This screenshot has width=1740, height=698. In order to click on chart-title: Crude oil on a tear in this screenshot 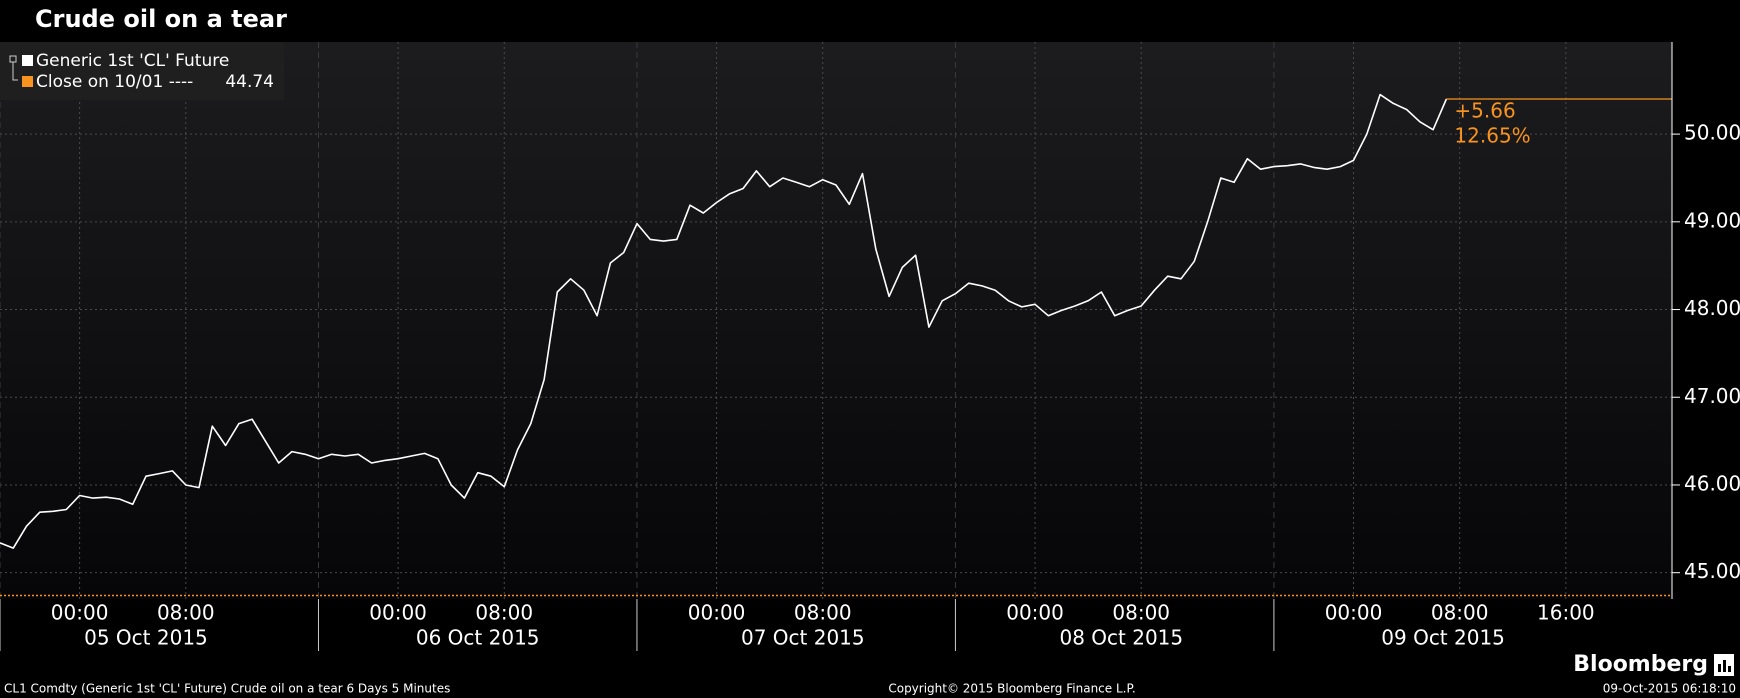, I will do `click(161, 19)`.